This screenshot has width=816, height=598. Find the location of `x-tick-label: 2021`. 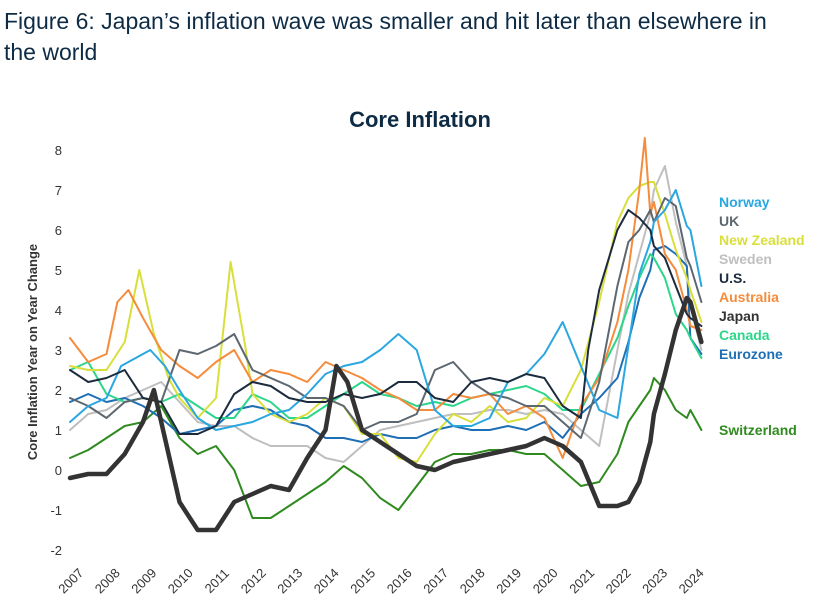

x-tick-label: 2021 is located at coordinates (581, 580).